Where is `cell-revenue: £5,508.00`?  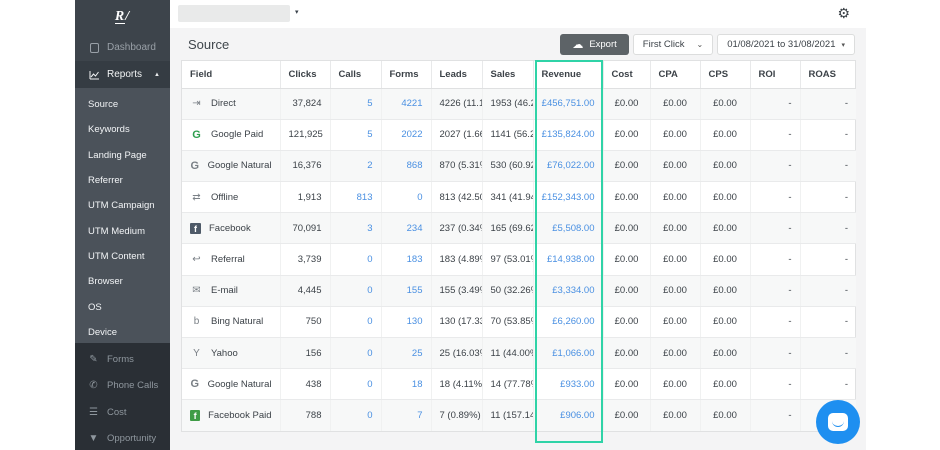
cell-revenue: £5,508.00 is located at coordinates (568, 228).